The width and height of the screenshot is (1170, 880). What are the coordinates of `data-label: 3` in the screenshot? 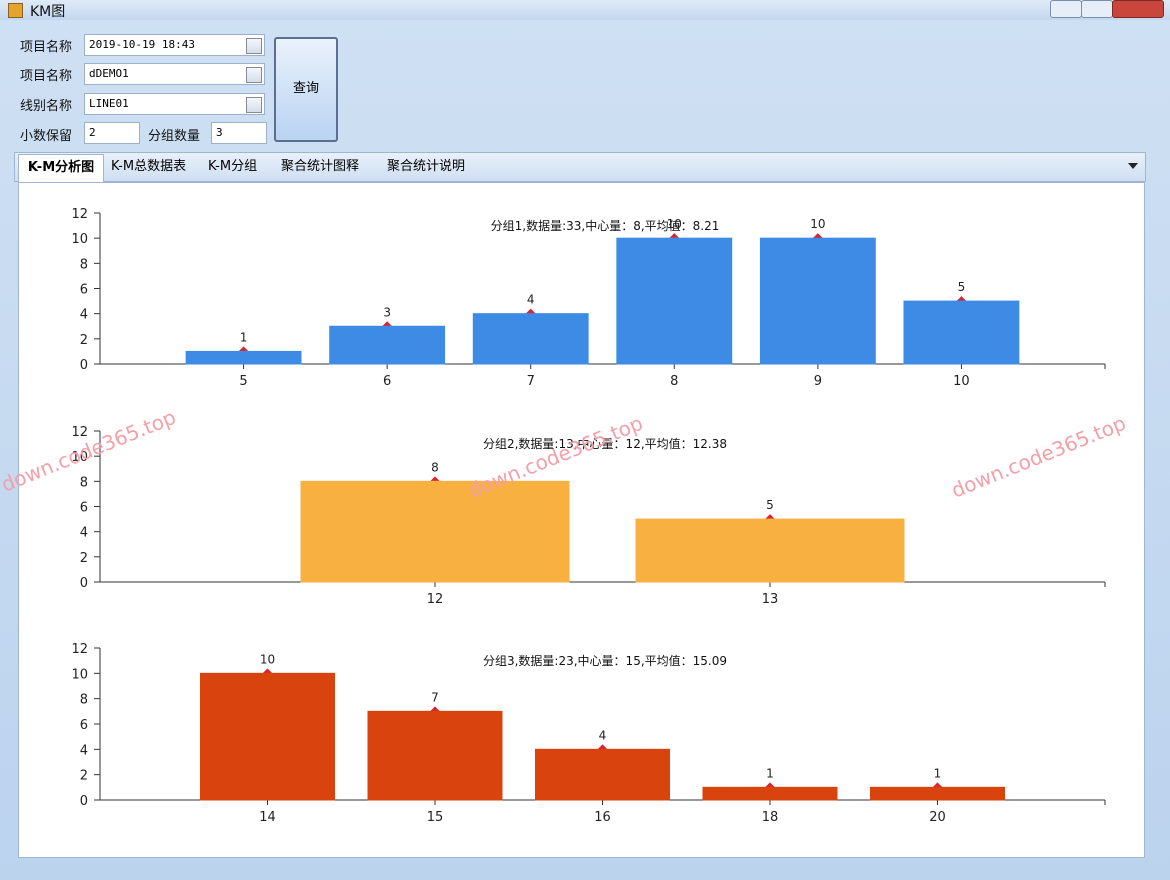 It's located at (387, 312).